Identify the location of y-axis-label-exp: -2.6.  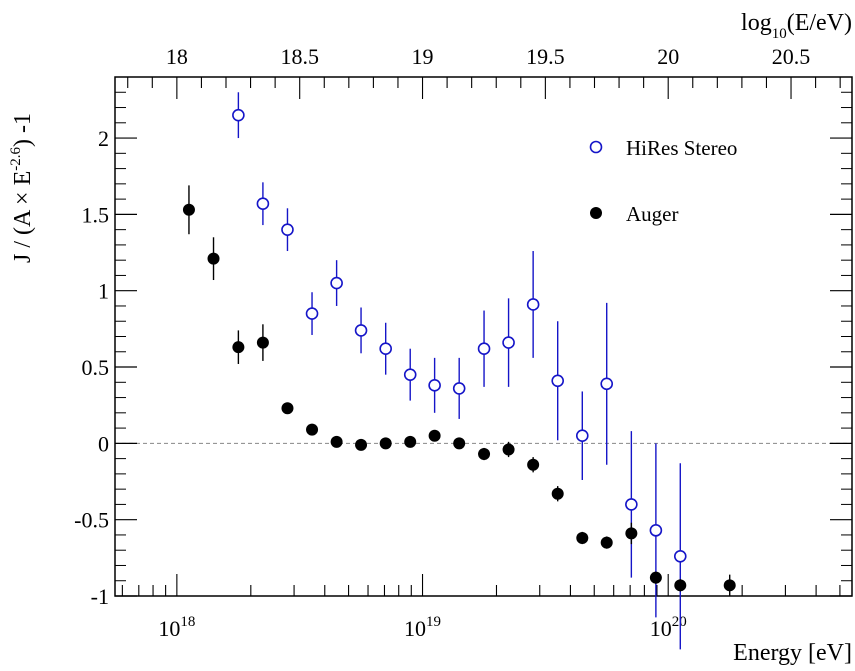
(16, 159).